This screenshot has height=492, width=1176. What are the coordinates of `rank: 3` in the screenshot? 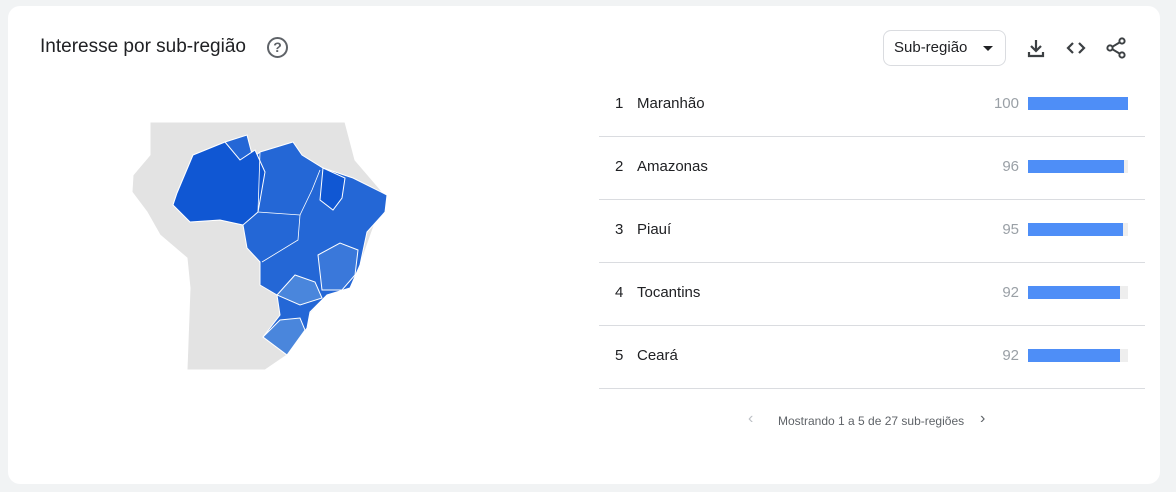 It's located at (619, 229).